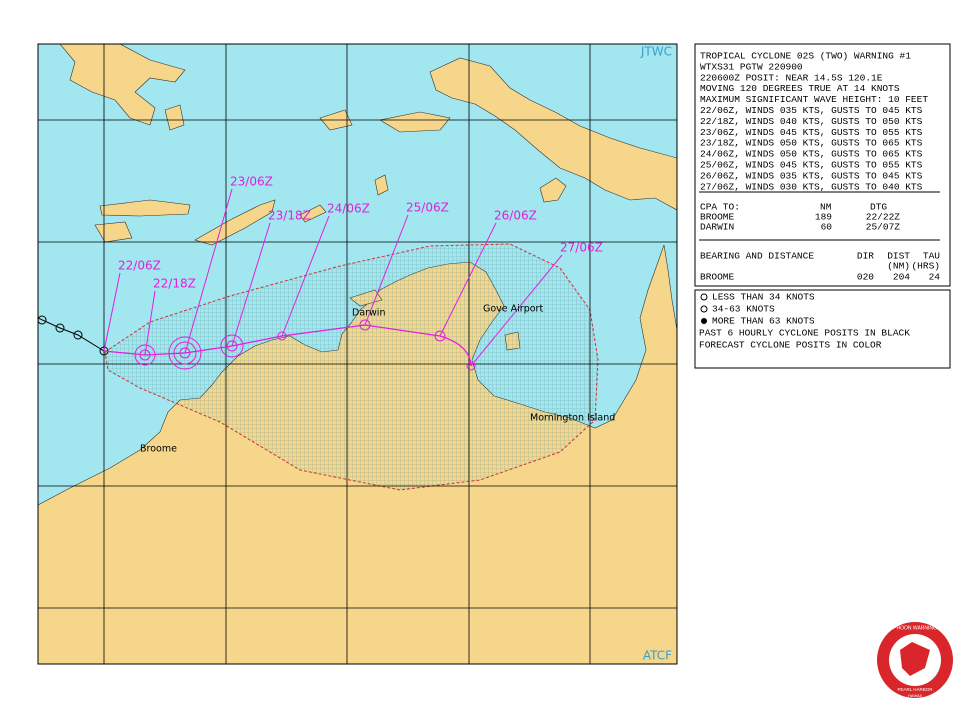 The height and width of the screenshot is (710, 961). What do you see at coordinates (313, 213) in the screenshot?
I see `land-tanimbar` at bounding box center [313, 213].